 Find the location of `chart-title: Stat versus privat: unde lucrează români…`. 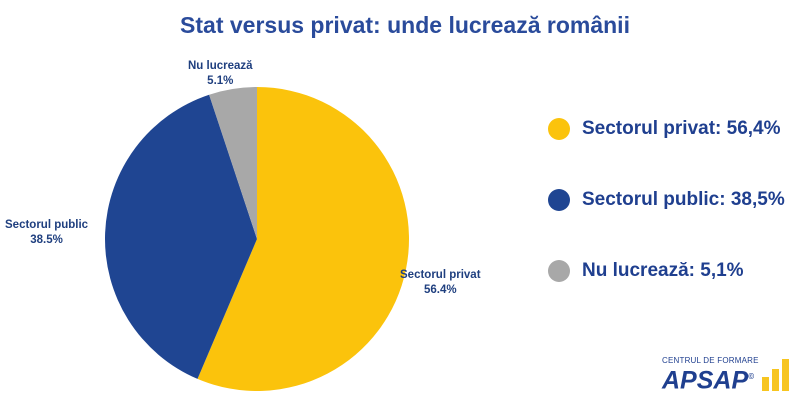

chart-title: Stat versus privat: unde lucrează români… is located at coordinates (405, 25).